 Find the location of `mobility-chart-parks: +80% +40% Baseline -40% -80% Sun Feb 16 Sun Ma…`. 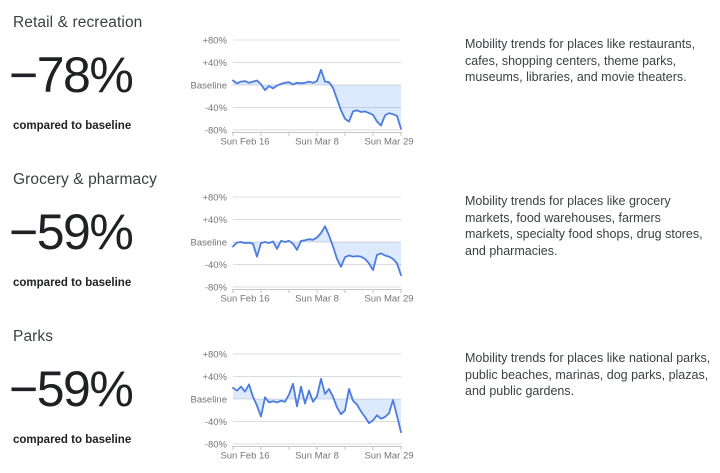

mobility-chart-parks: +80% +40% Baseline -40% -80% Sun Feb 16 Sun Ma… is located at coordinates (300, 409).